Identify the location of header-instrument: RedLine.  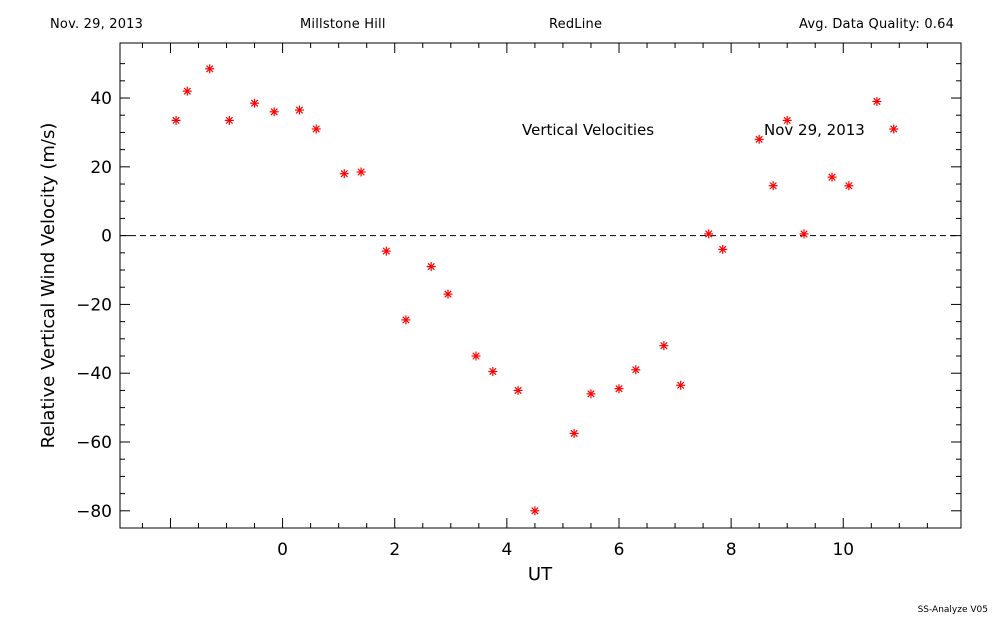
(576, 24).